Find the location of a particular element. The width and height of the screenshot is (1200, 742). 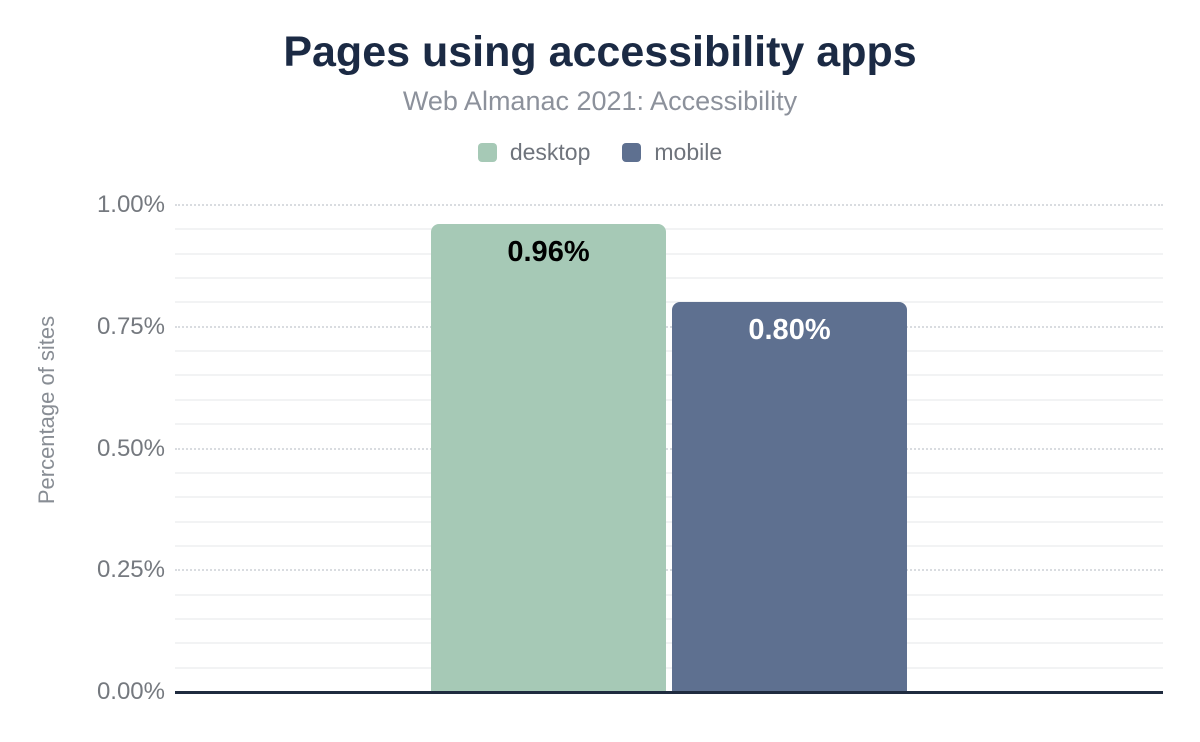

chart-title: Pages using accessibility apps is located at coordinates (600, 52).